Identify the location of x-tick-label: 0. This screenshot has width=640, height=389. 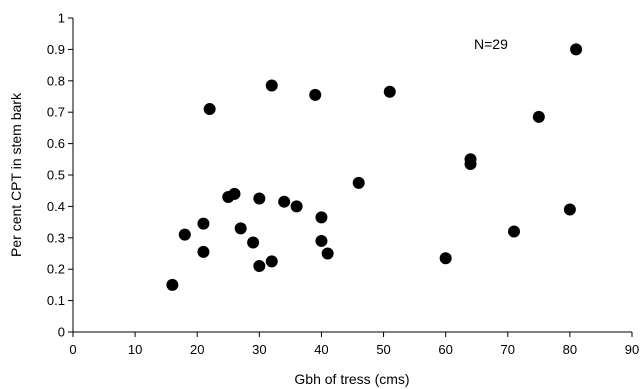
(72, 349).